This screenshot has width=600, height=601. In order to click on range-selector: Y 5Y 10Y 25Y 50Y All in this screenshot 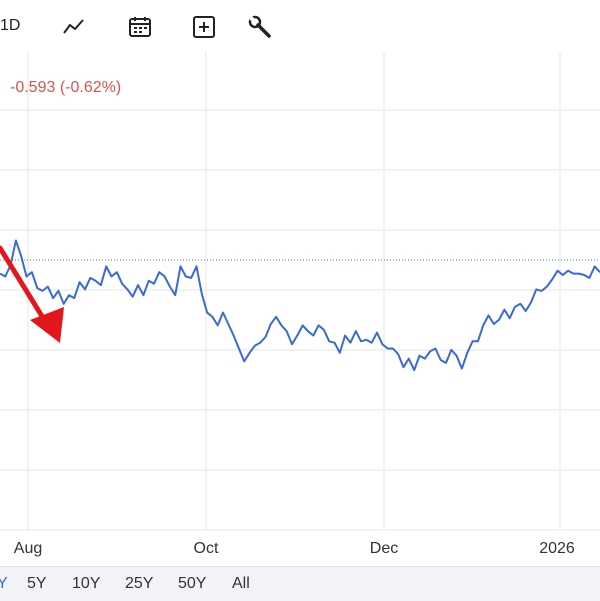, I will do `click(300, 583)`.